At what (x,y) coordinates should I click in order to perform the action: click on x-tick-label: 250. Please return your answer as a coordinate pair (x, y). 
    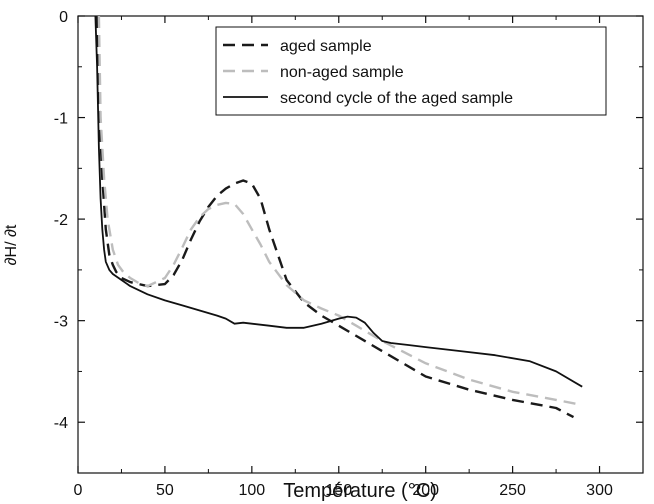
    Looking at the image, I should click on (512, 490).